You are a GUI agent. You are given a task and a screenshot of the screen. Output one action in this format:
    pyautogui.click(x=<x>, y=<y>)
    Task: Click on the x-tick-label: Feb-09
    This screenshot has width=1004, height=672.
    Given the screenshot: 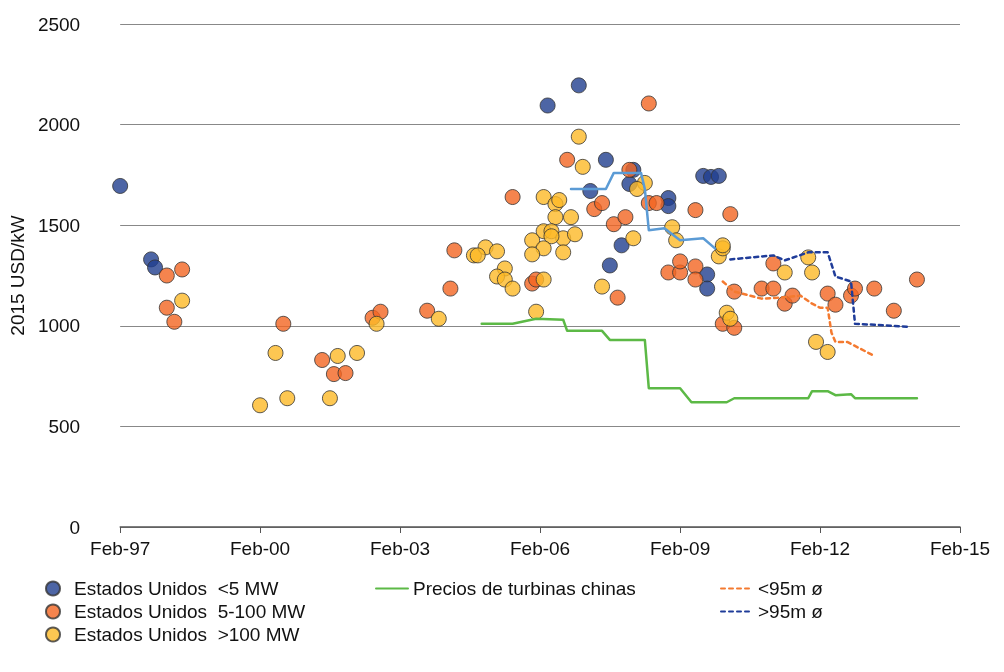 What is the action you would take?
    pyautogui.click(x=680, y=548)
    